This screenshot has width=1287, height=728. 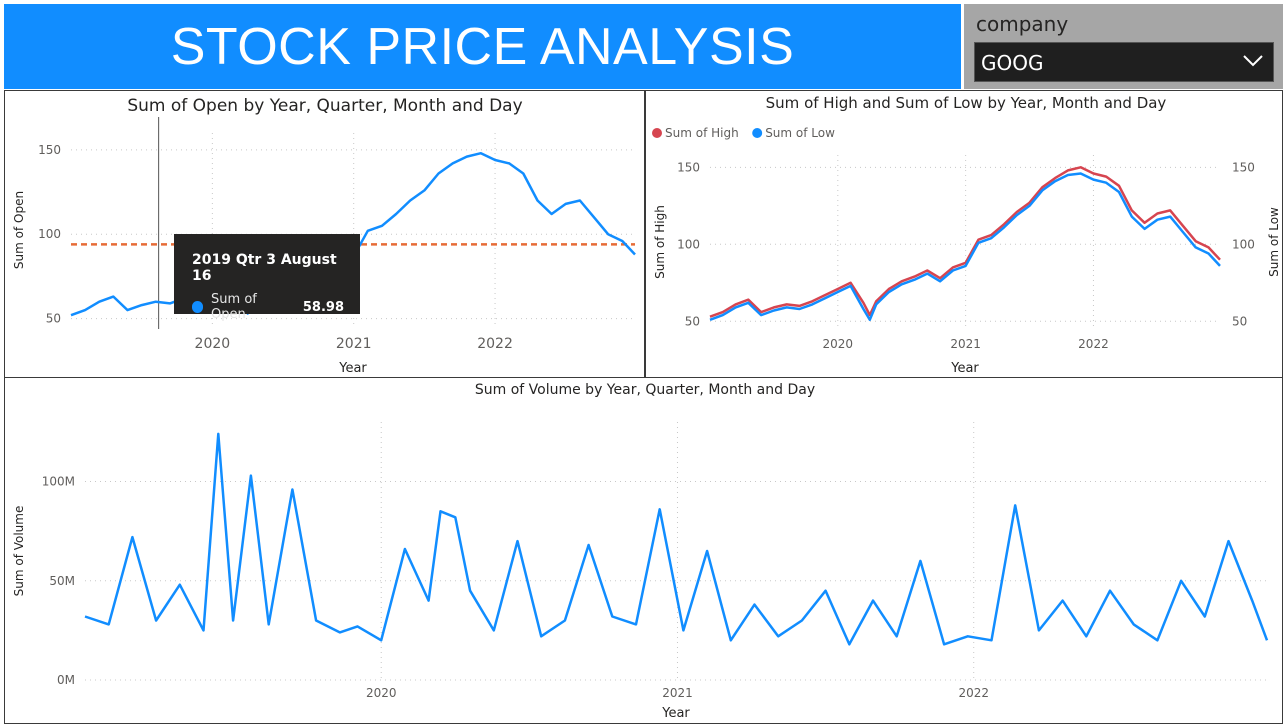 I want to click on chart-tooltip: 2019 Qtr 3 August 16 Sum of Open 58.98, so click(x=267, y=278).